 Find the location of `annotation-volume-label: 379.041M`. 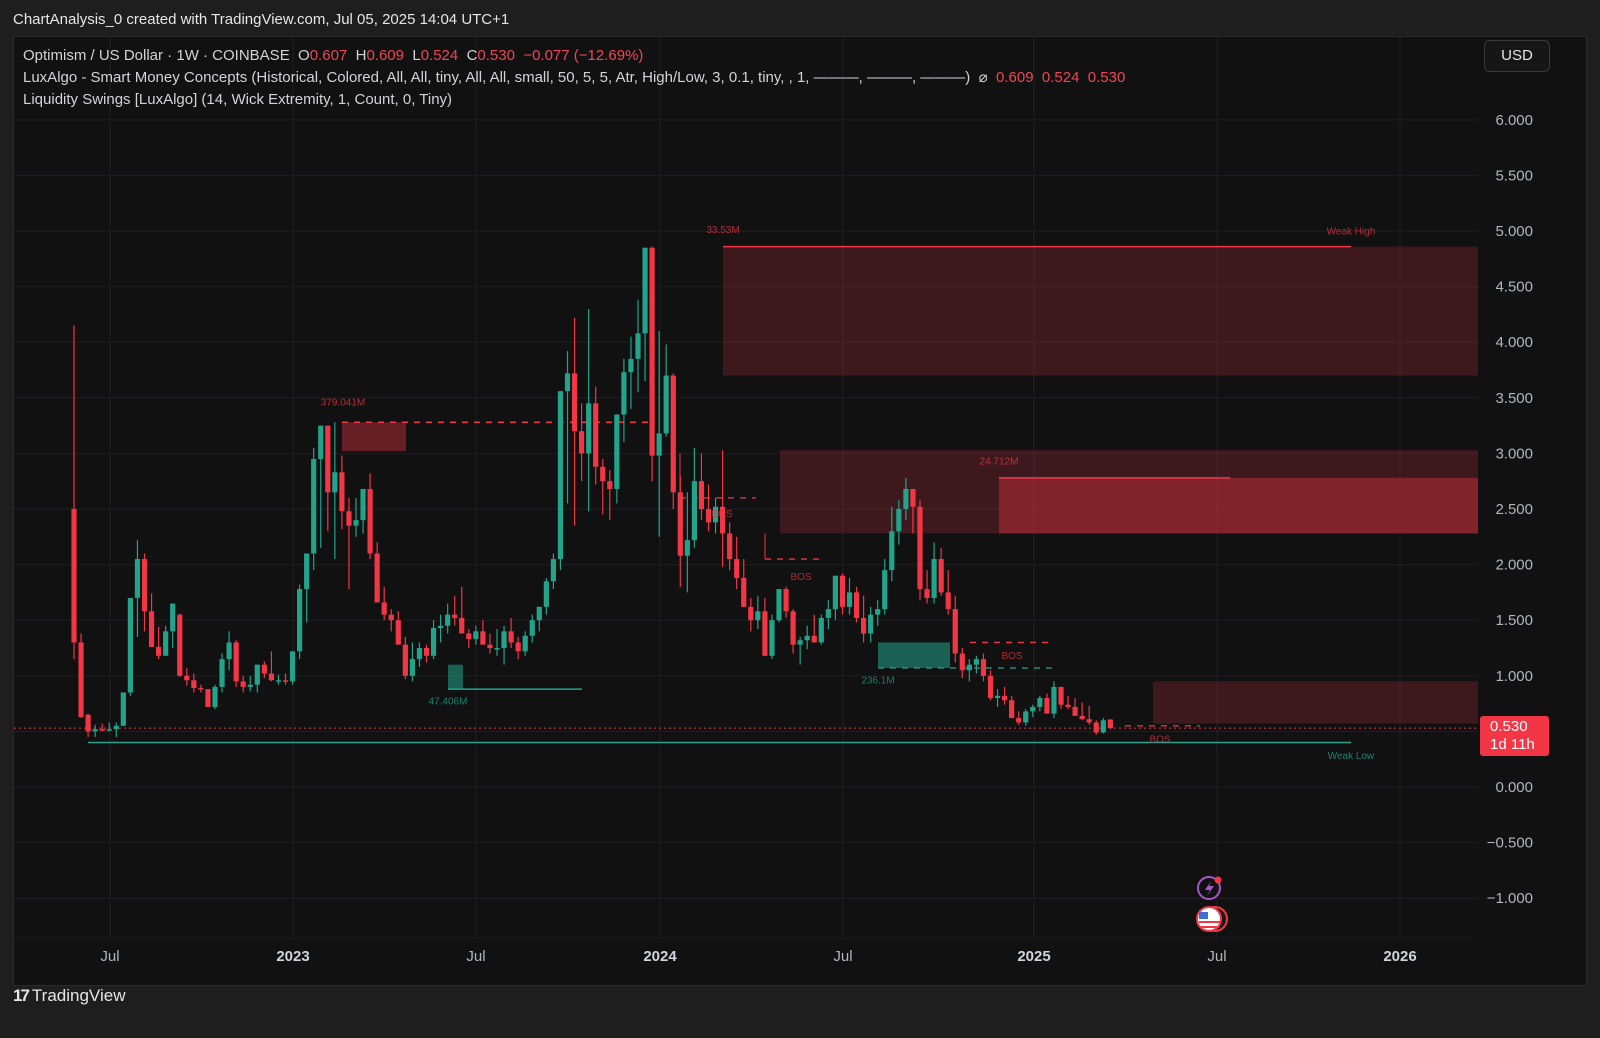

annotation-volume-label: 379.041M is located at coordinates (343, 403).